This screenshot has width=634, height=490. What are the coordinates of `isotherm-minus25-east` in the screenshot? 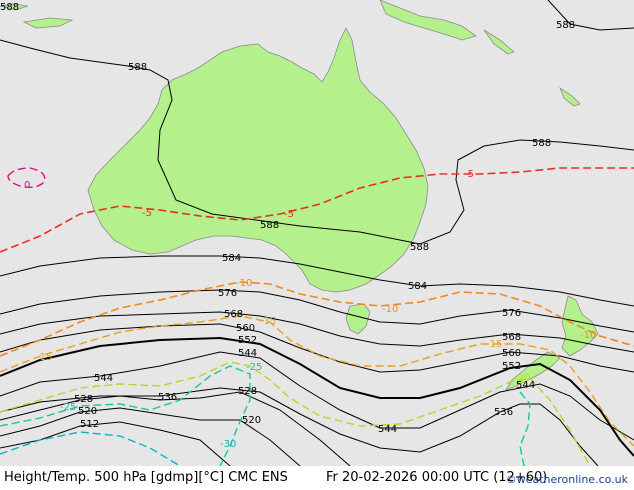 It's located at (525, 429).